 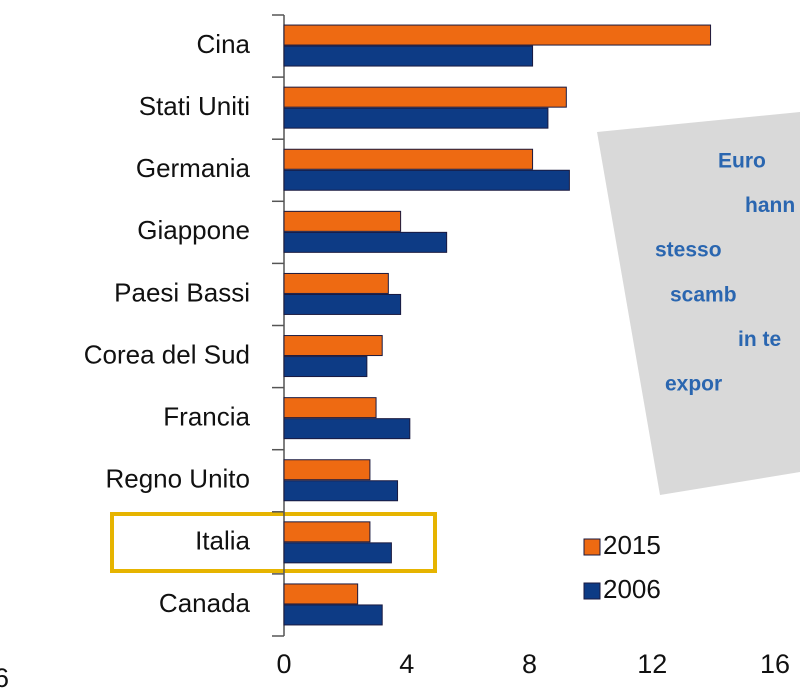 What do you see at coordinates (193, 230) in the screenshot?
I see `y-tick-label: Giappone` at bounding box center [193, 230].